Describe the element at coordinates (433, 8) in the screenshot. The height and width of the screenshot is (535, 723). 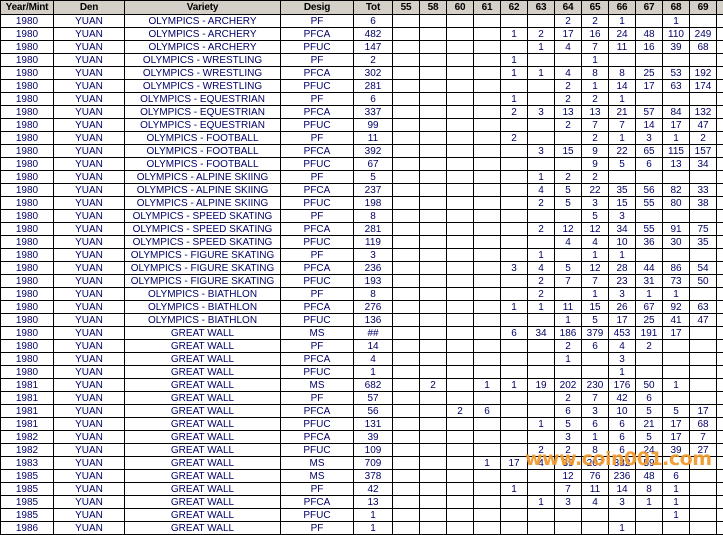
I see `column-header-grade-58: 58` at that location.